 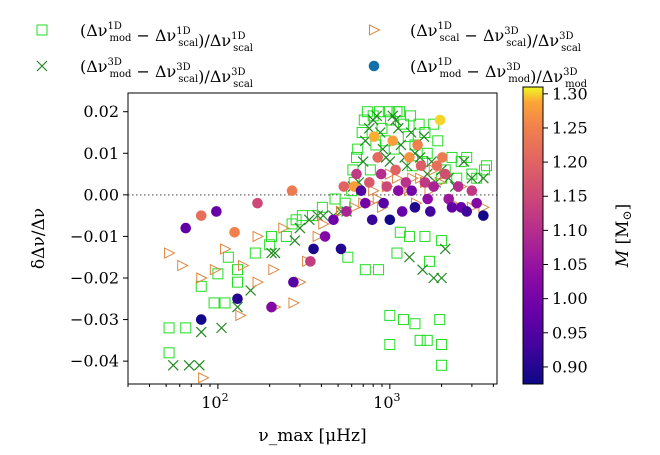 What do you see at coordinates (570, 162) in the screenshot?
I see `colorbar-tick-label: 1.20` at bounding box center [570, 162].